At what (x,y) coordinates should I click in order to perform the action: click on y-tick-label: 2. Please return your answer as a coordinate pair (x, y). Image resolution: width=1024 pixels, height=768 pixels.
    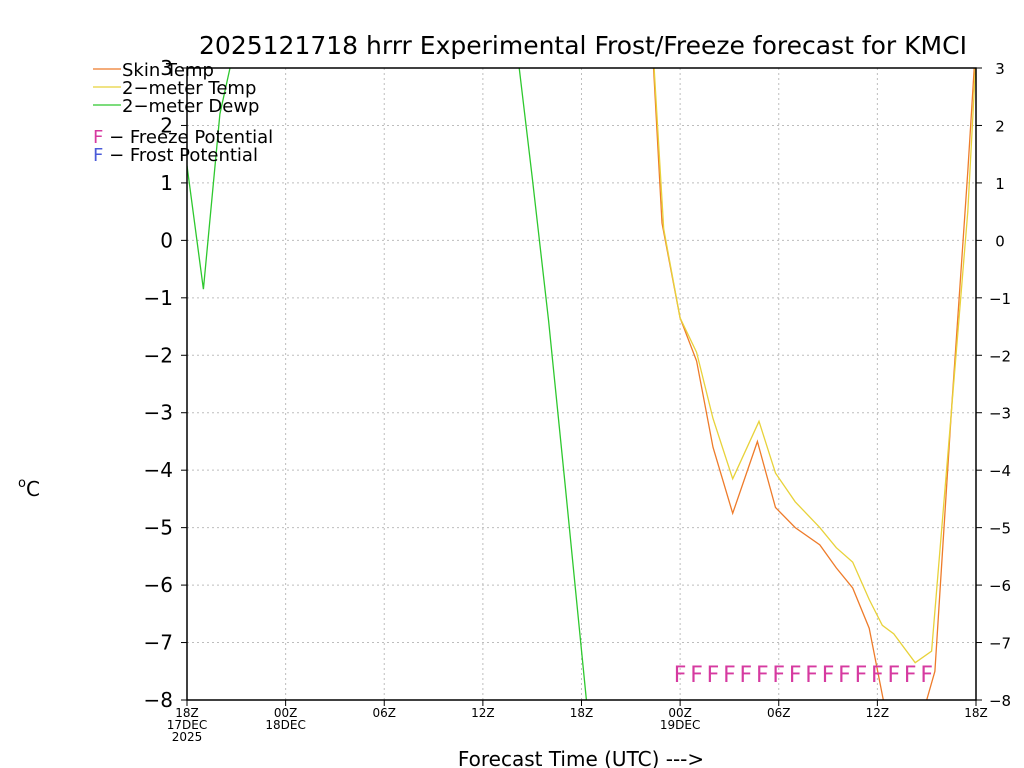
    Looking at the image, I should click on (166, 125).